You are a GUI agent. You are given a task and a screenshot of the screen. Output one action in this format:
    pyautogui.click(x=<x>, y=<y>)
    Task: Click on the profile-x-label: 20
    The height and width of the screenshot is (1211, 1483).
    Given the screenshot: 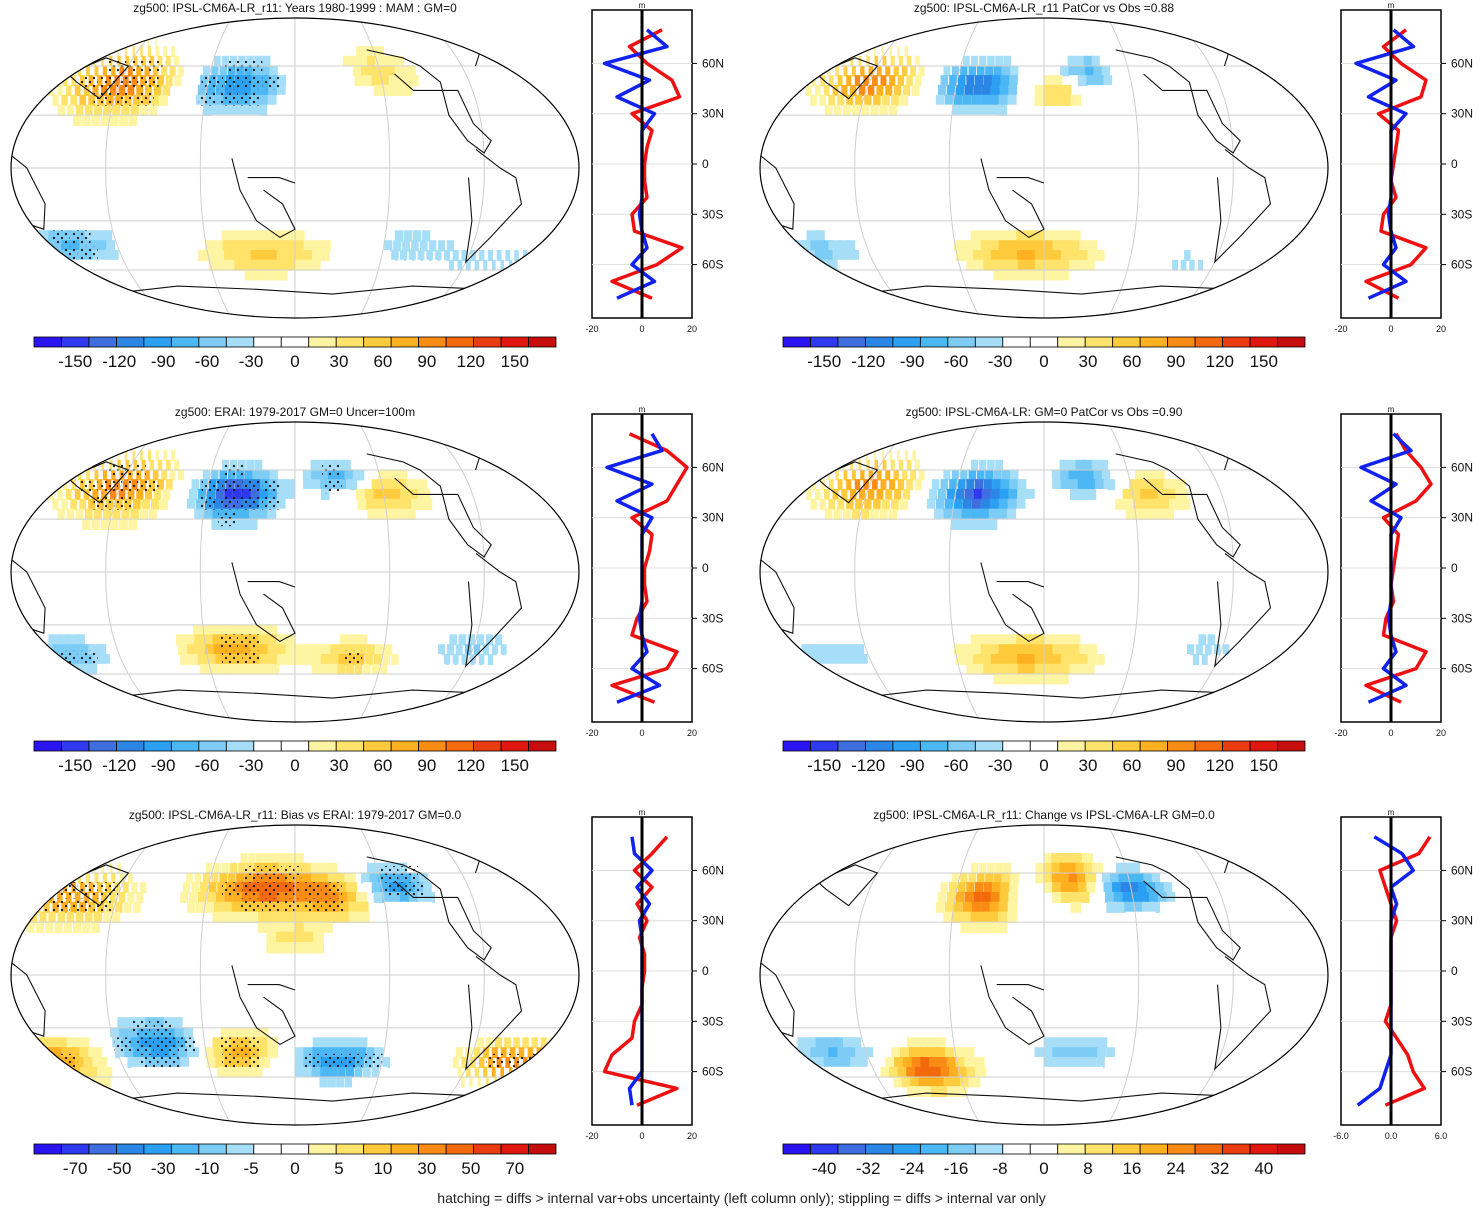 What is the action you would take?
    pyautogui.click(x=1441, y=329)
    